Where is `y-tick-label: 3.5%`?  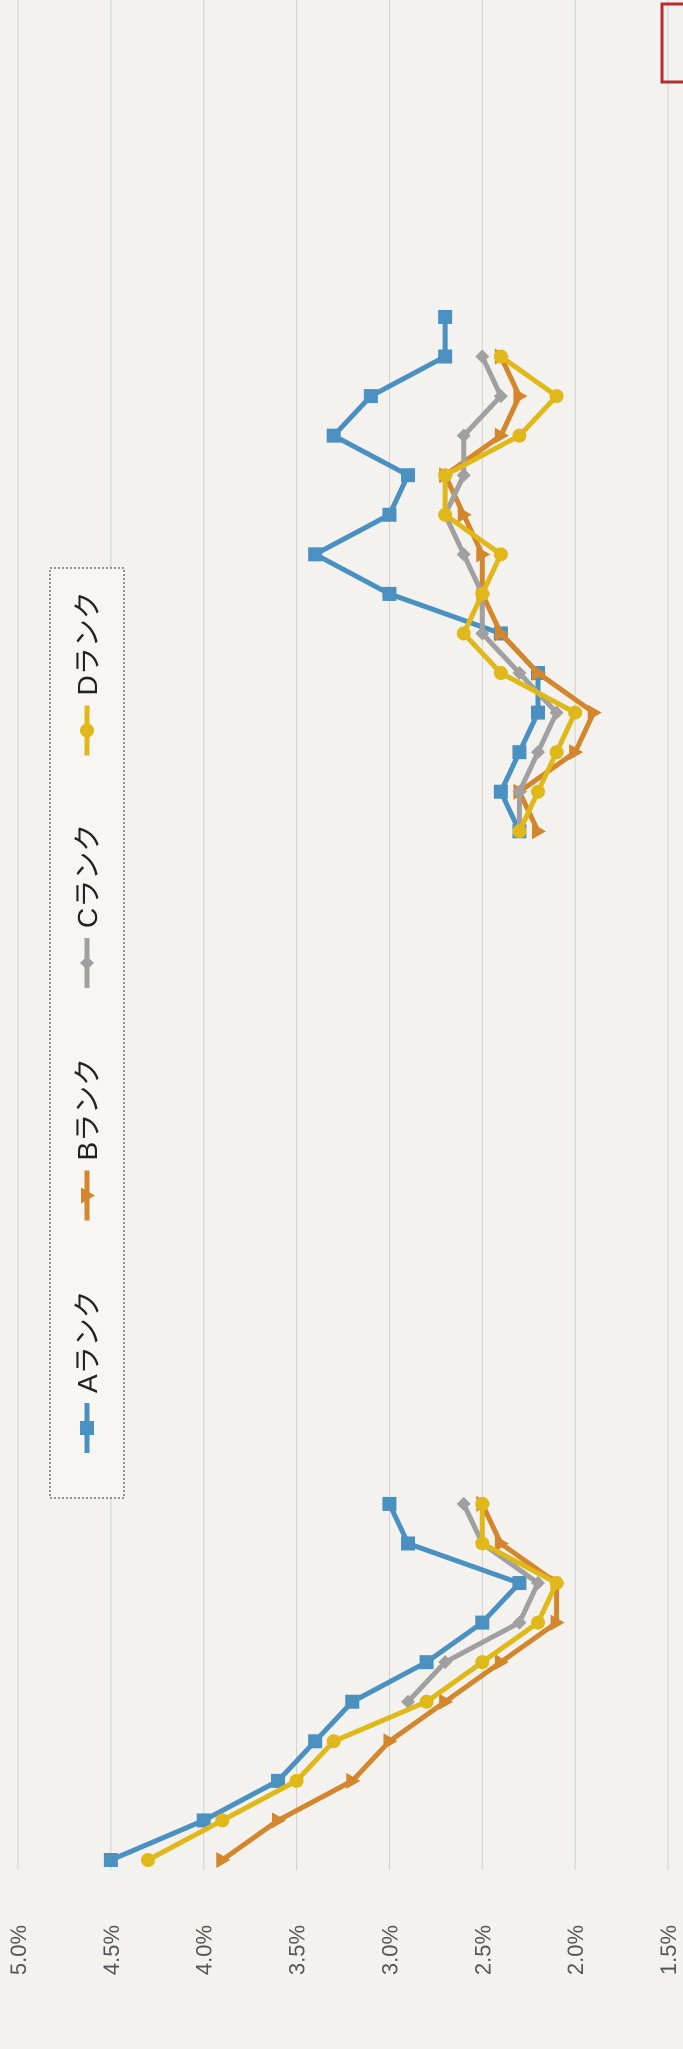
y-tick-label: 3.5% is located at coordinates (297, 1950).